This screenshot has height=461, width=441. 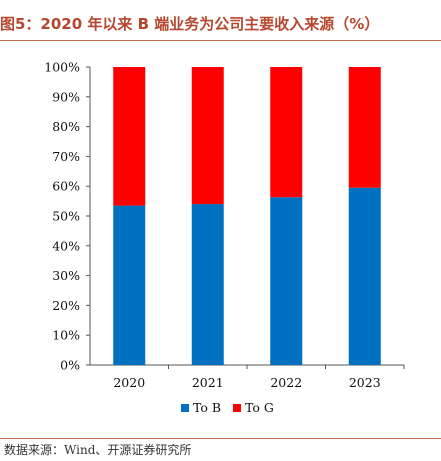 What do you see at coordinates (66, 126) in the screenshot?
I see `y-tick-label: 80%` at bounding box center [66, 126].